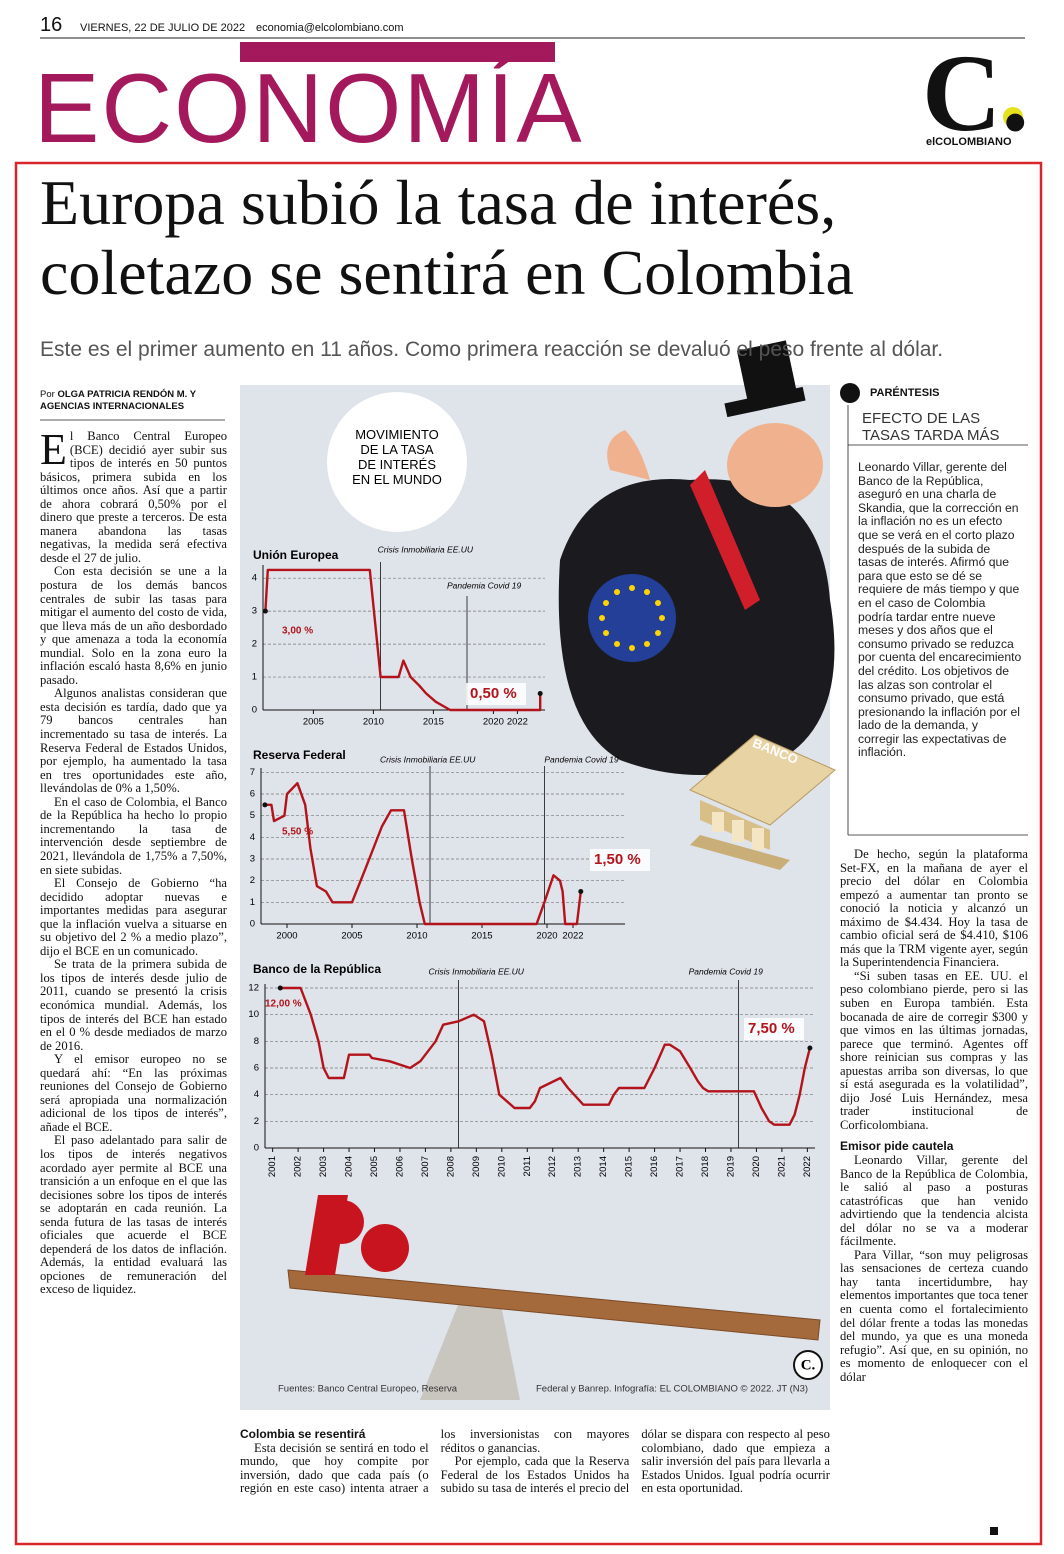 Image resolution: width=1064 pixels, height=1554 pixels. What do you see at coordinates (905, 393) in the screenshot?
I see `sidebar-label: PARÉNTESIS` at bounding box center [905, 393].